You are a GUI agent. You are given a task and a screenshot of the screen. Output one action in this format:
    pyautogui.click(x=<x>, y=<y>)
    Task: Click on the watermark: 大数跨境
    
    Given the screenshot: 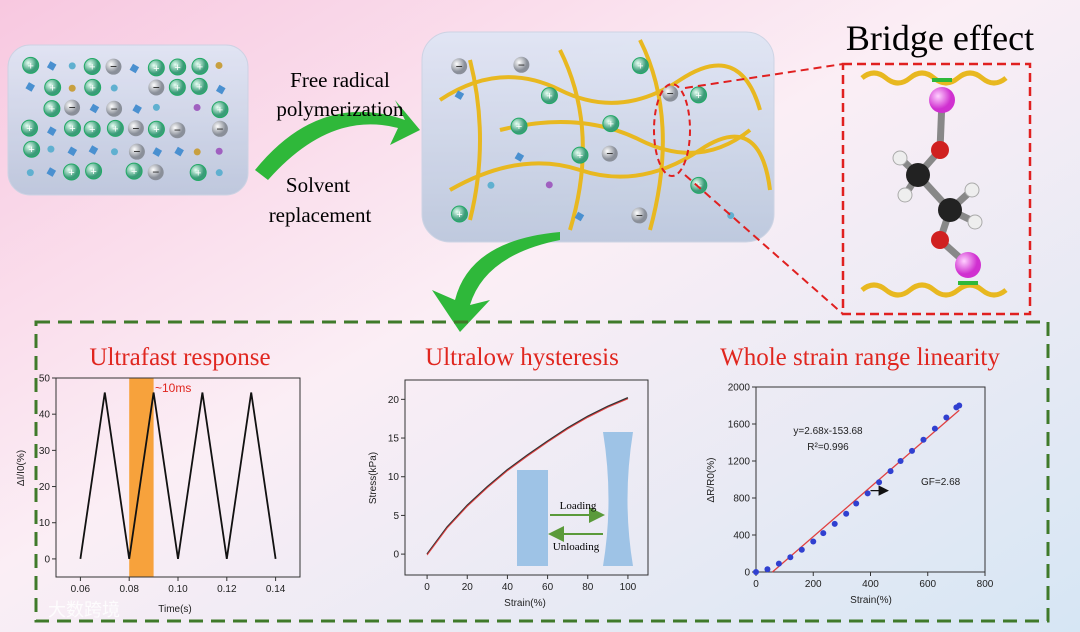 What is the action you would take?
    pyautogui.click(x=84, y=610)
    